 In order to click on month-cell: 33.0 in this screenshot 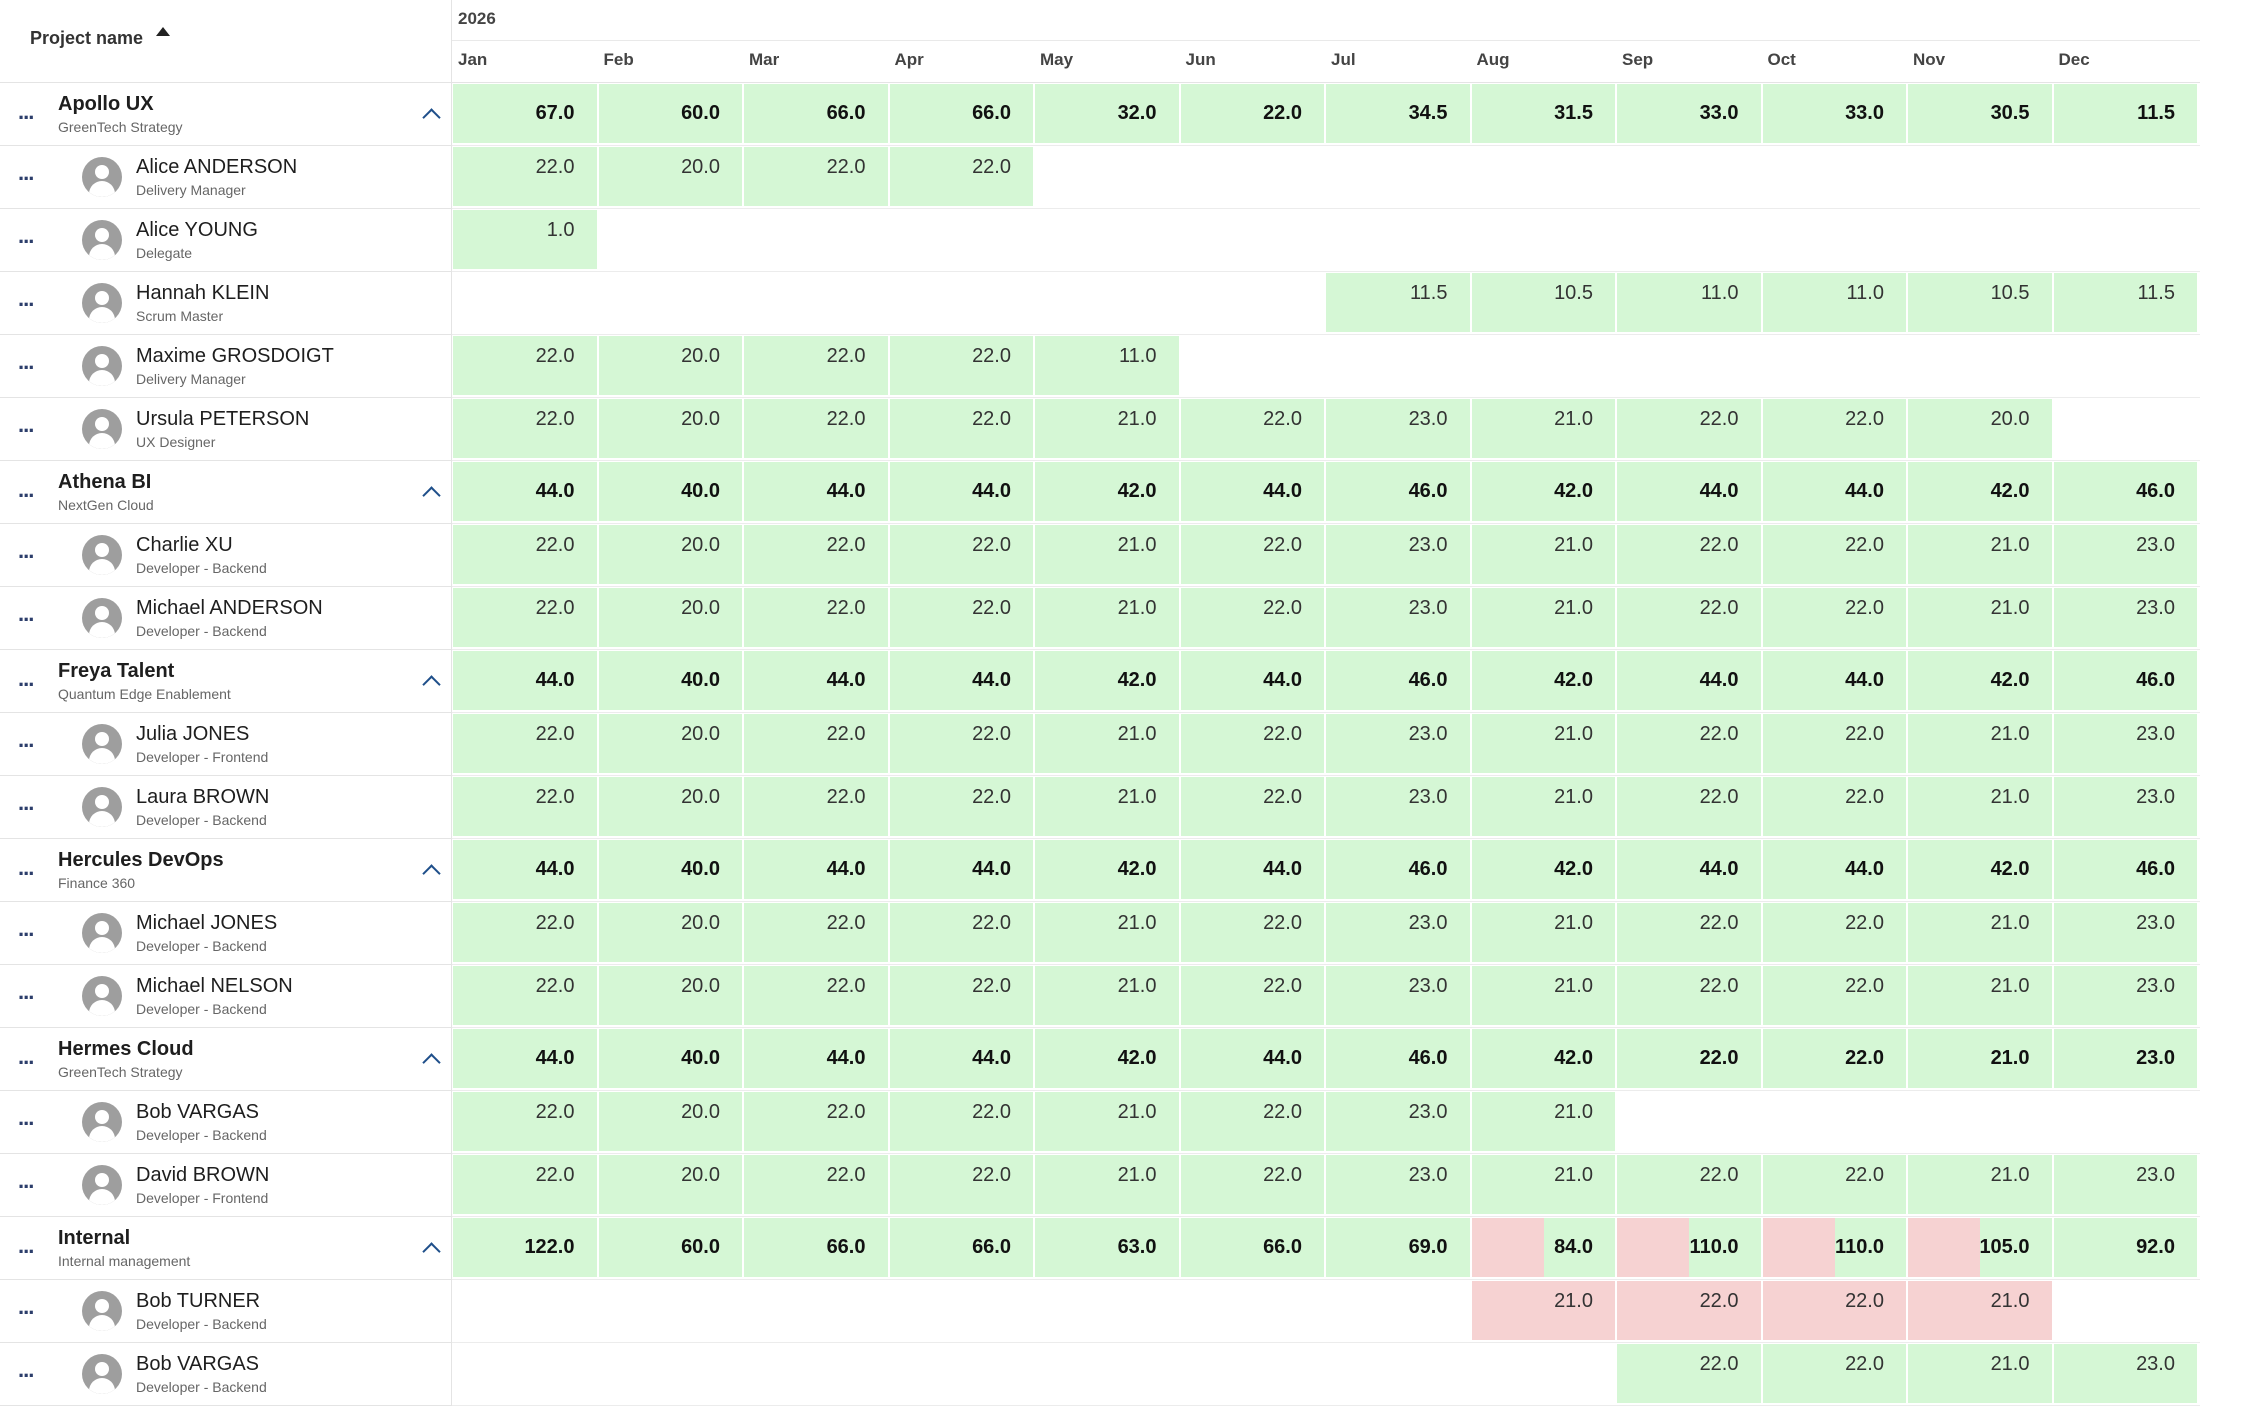, I will do `click(1834, 113)`.